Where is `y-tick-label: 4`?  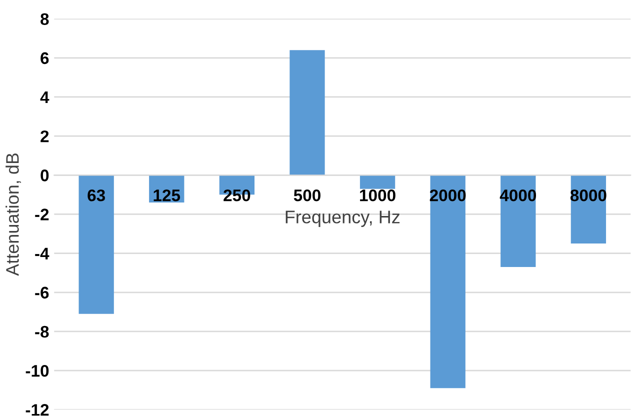
y-tick-label: 4 is located at coordinates (45, 98).